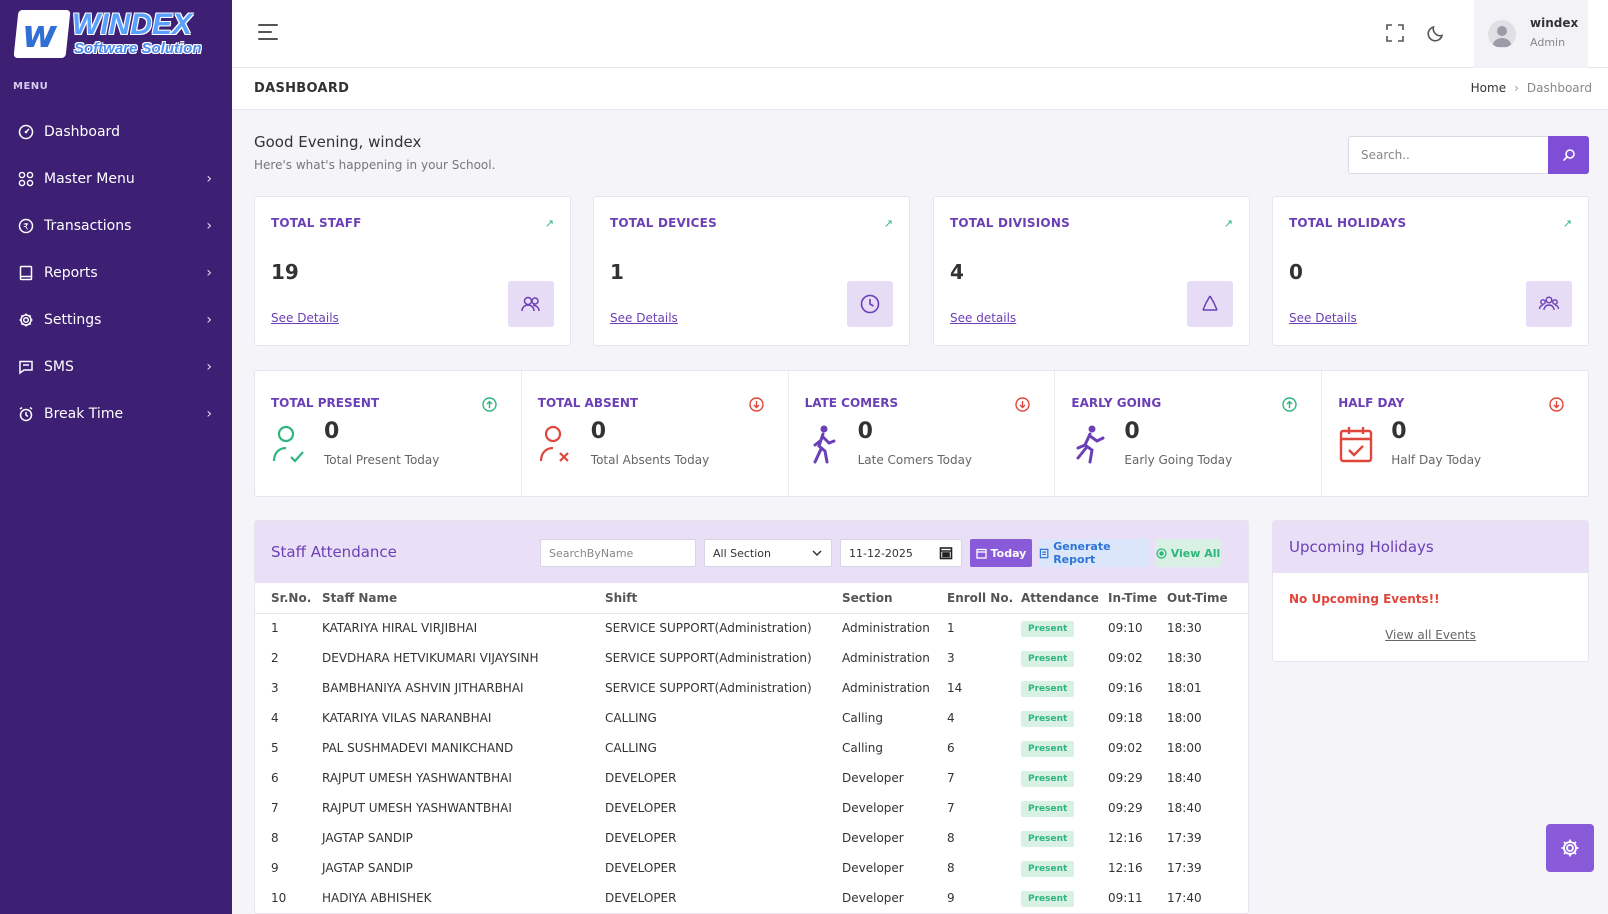 This screenshot has height=914, width=1608. What do you see at coordinates (983, 318) in the screenshot?
I see `see-details-link: See details` at bounding box center [983, 318].